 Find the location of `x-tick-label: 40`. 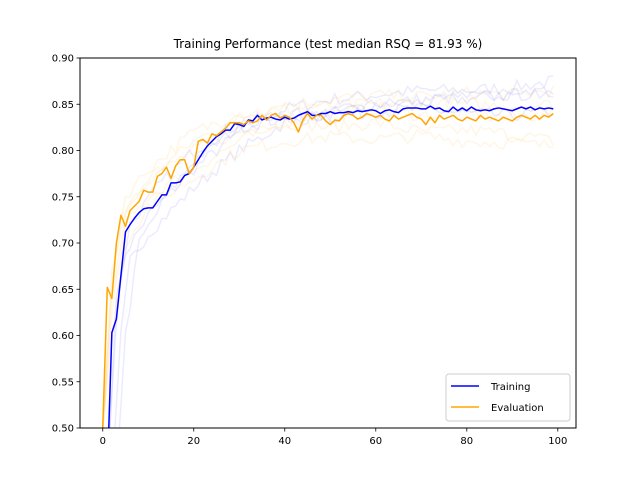

x-tick-label: 40 is located at coordinates (284, 441).